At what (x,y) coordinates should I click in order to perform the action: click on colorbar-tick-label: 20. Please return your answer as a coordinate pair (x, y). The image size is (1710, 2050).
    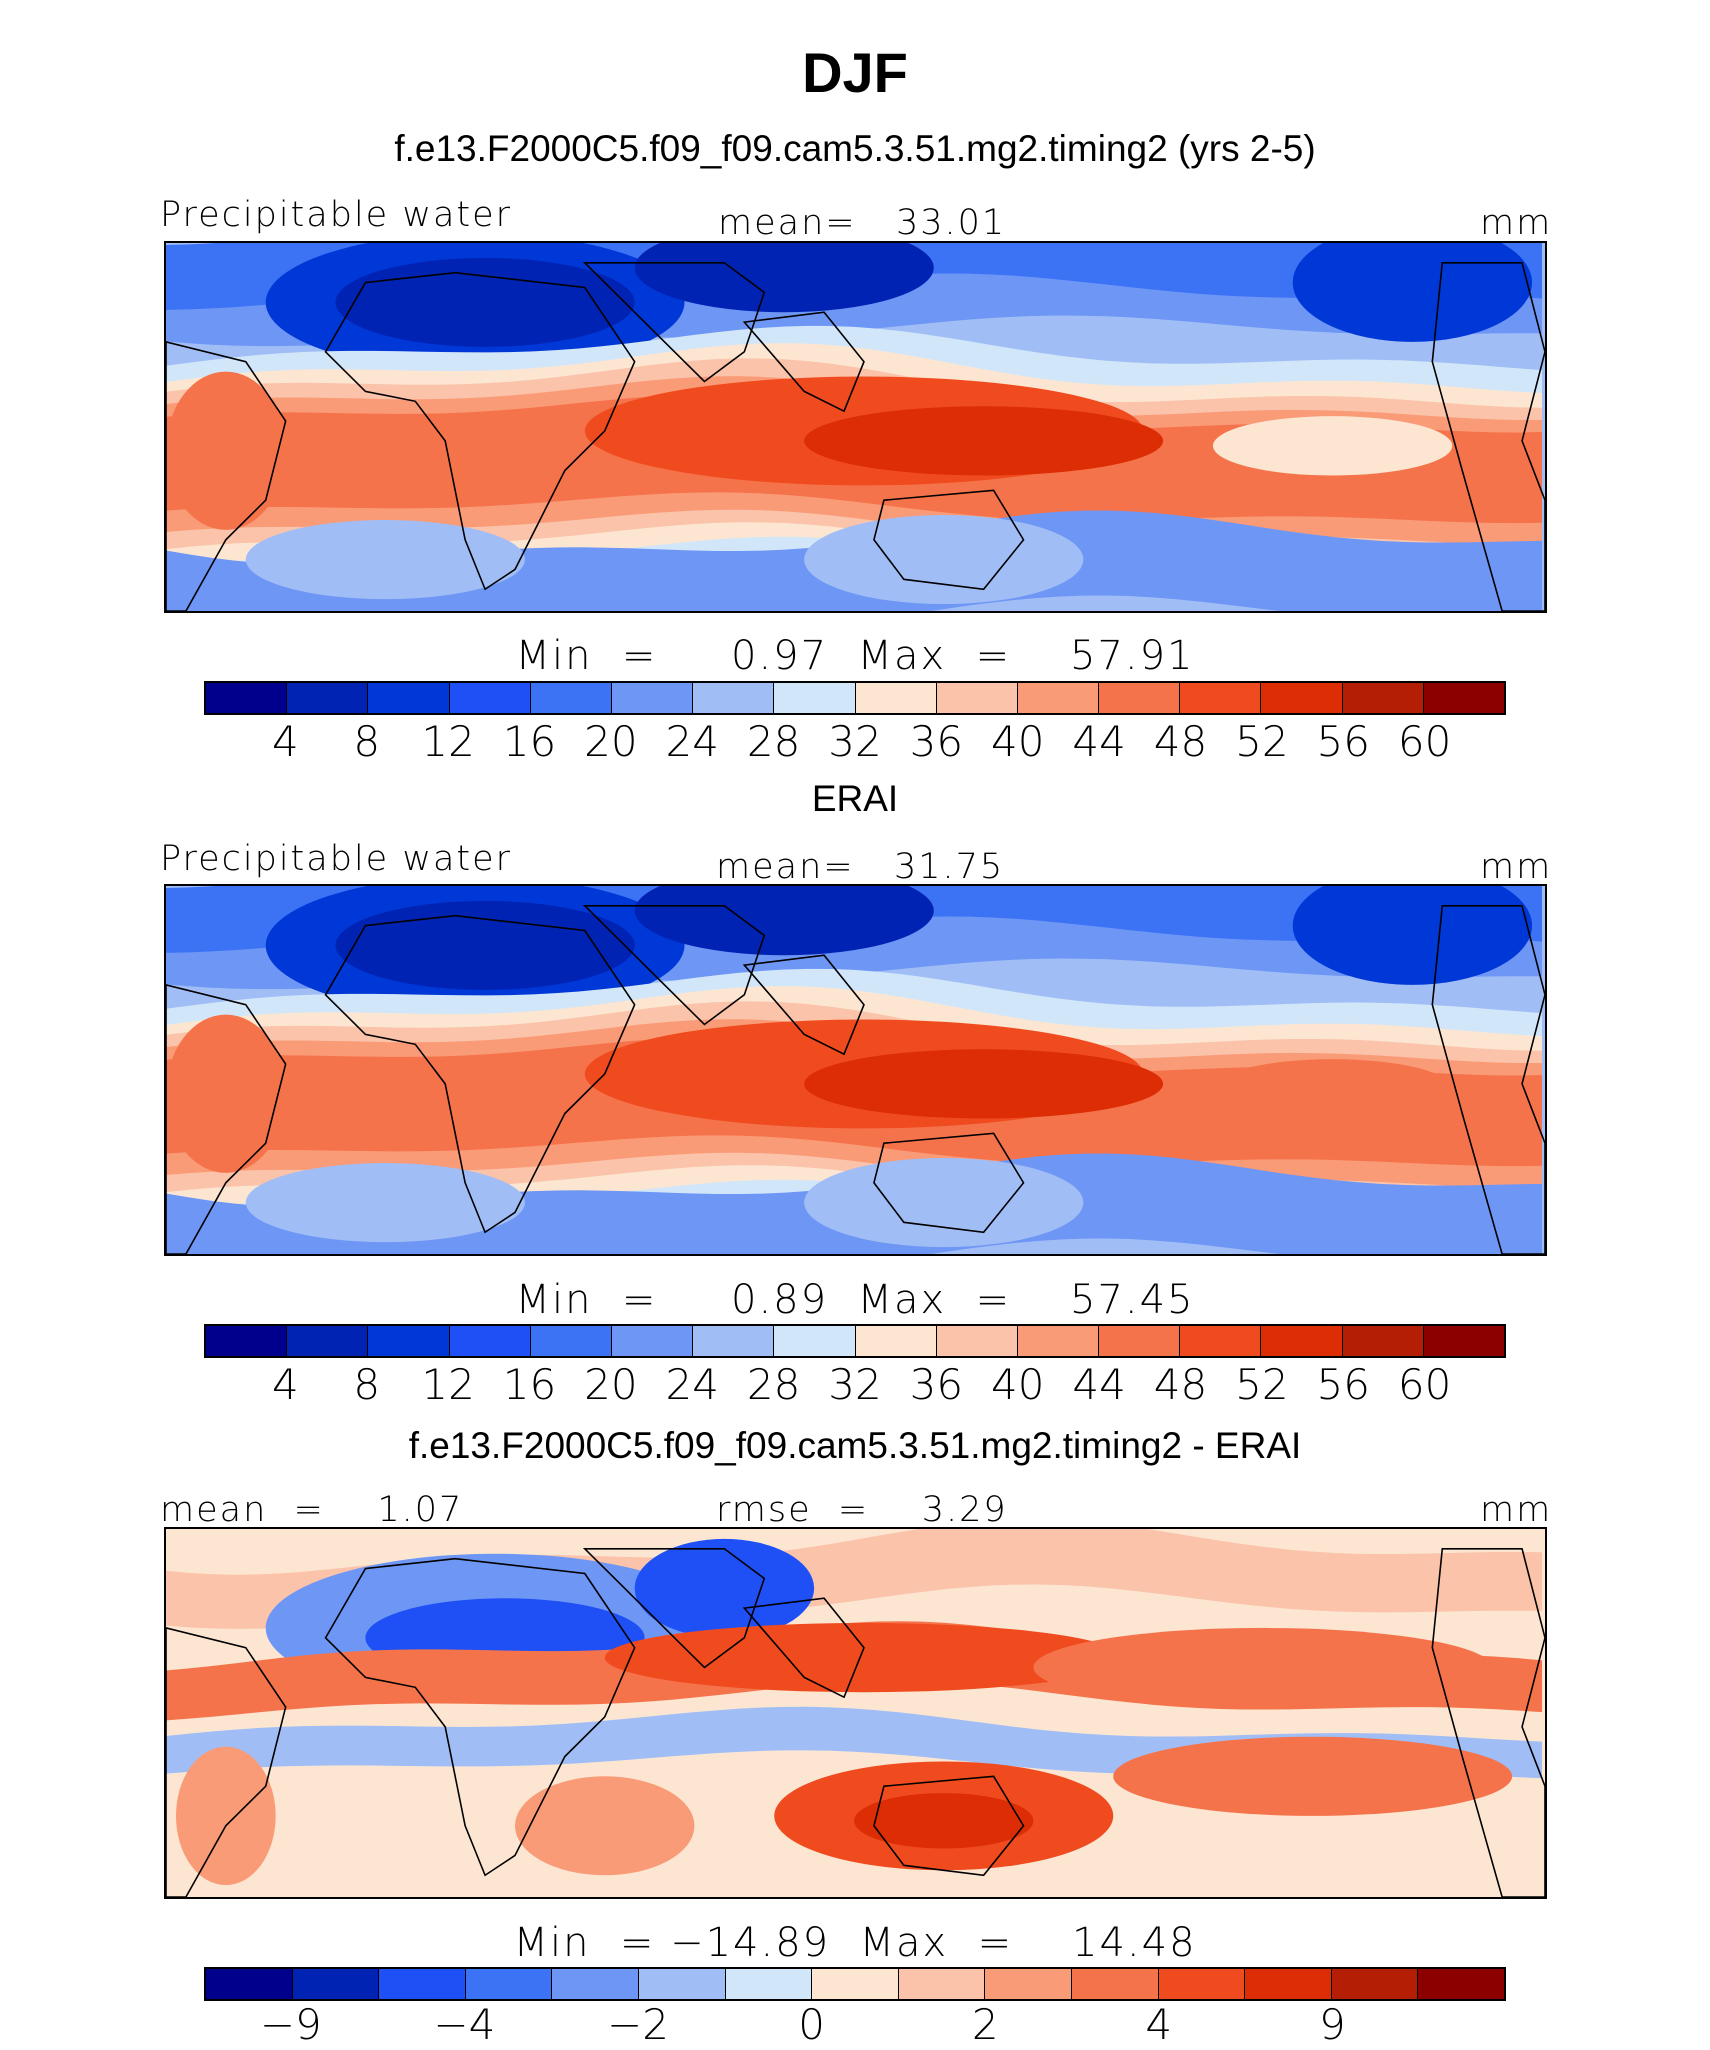
    Looking at the image, I should click on (611, 741).